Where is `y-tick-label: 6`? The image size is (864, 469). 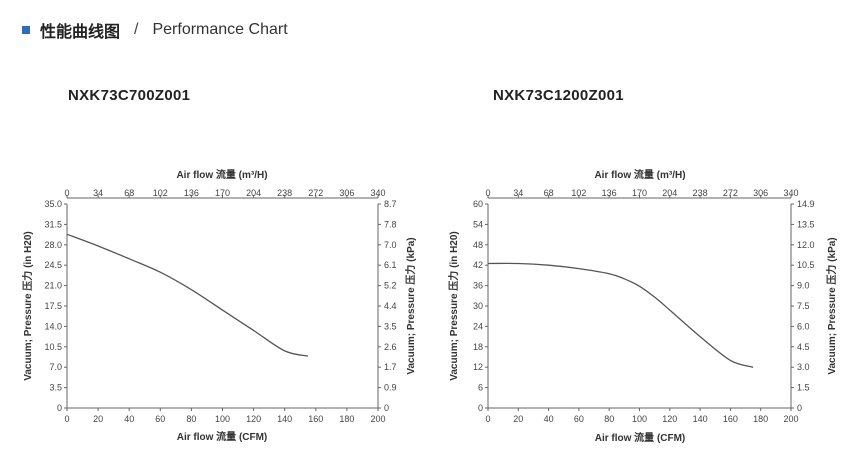
y-tick-label: 6 is located at coordinates (480, 388).